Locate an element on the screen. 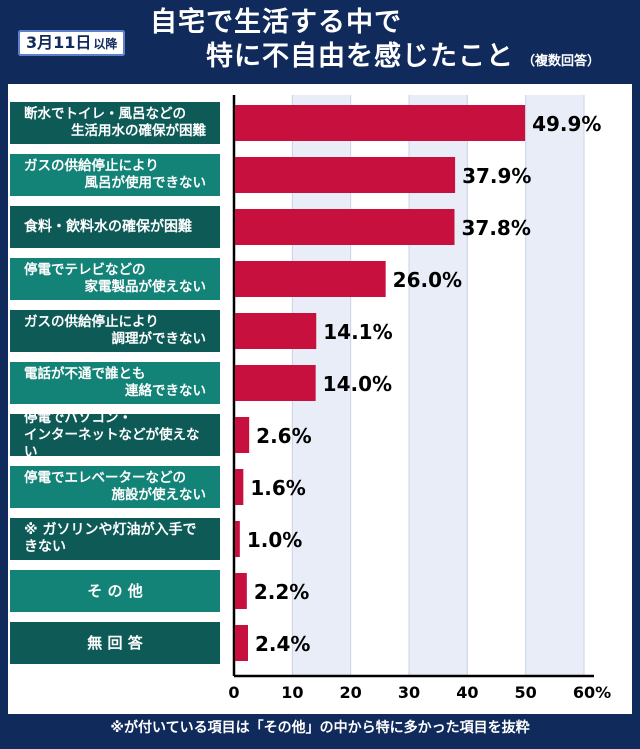  header: 3月11日 以降 自宅で生活する中で 特に不自由を感じたこと （複数回答） is located at coordinates (320, 41).